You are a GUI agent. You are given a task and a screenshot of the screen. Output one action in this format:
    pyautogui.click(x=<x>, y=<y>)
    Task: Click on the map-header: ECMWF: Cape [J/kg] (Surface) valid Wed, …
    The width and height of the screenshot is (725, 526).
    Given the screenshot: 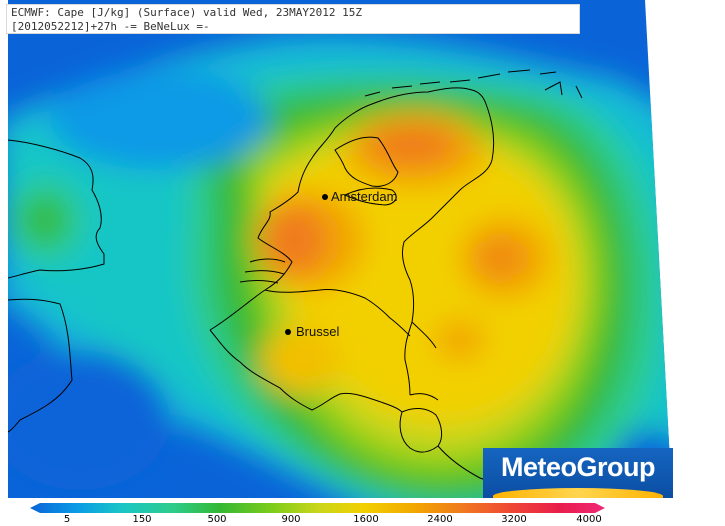 What is the action you would take?
    pyautogui.click(x=293, y=19)
    